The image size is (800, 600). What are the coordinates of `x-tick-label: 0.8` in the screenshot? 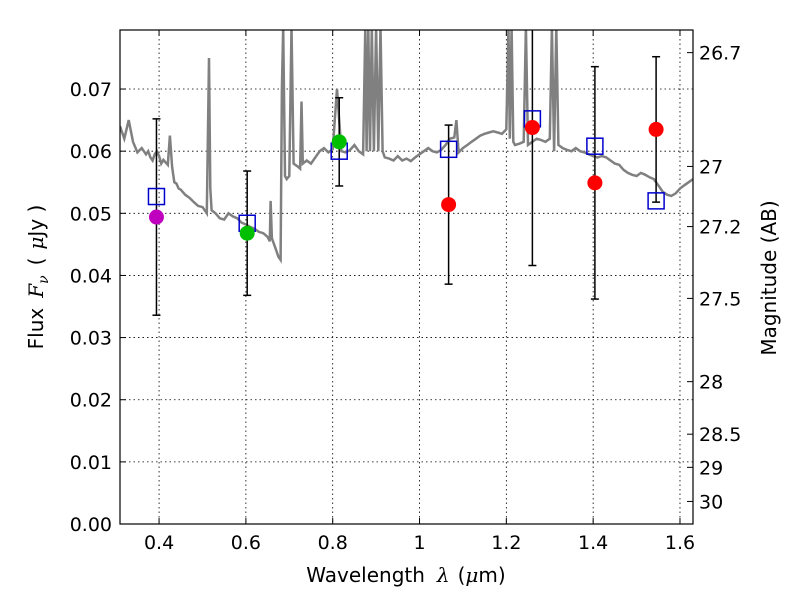 It's located at (333, 543).